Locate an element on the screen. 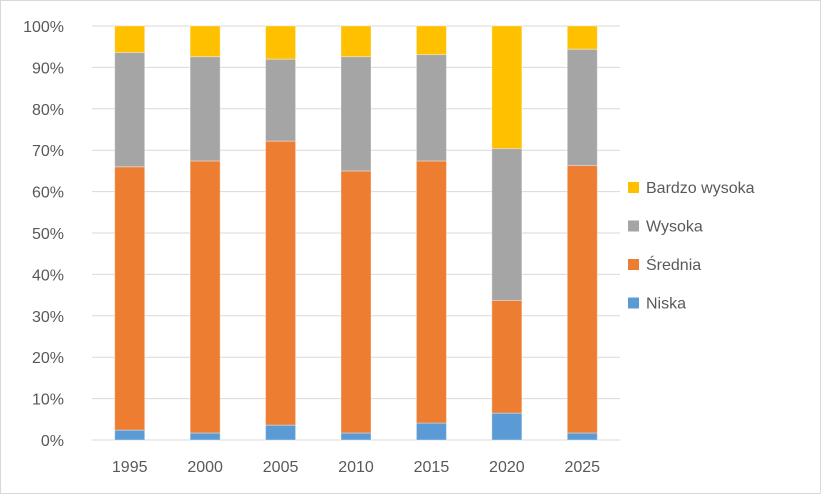 This screenshot has height=494, width=821. bar-segment-bardzo-wysoka-2020 is located at coordinates (507, 87).